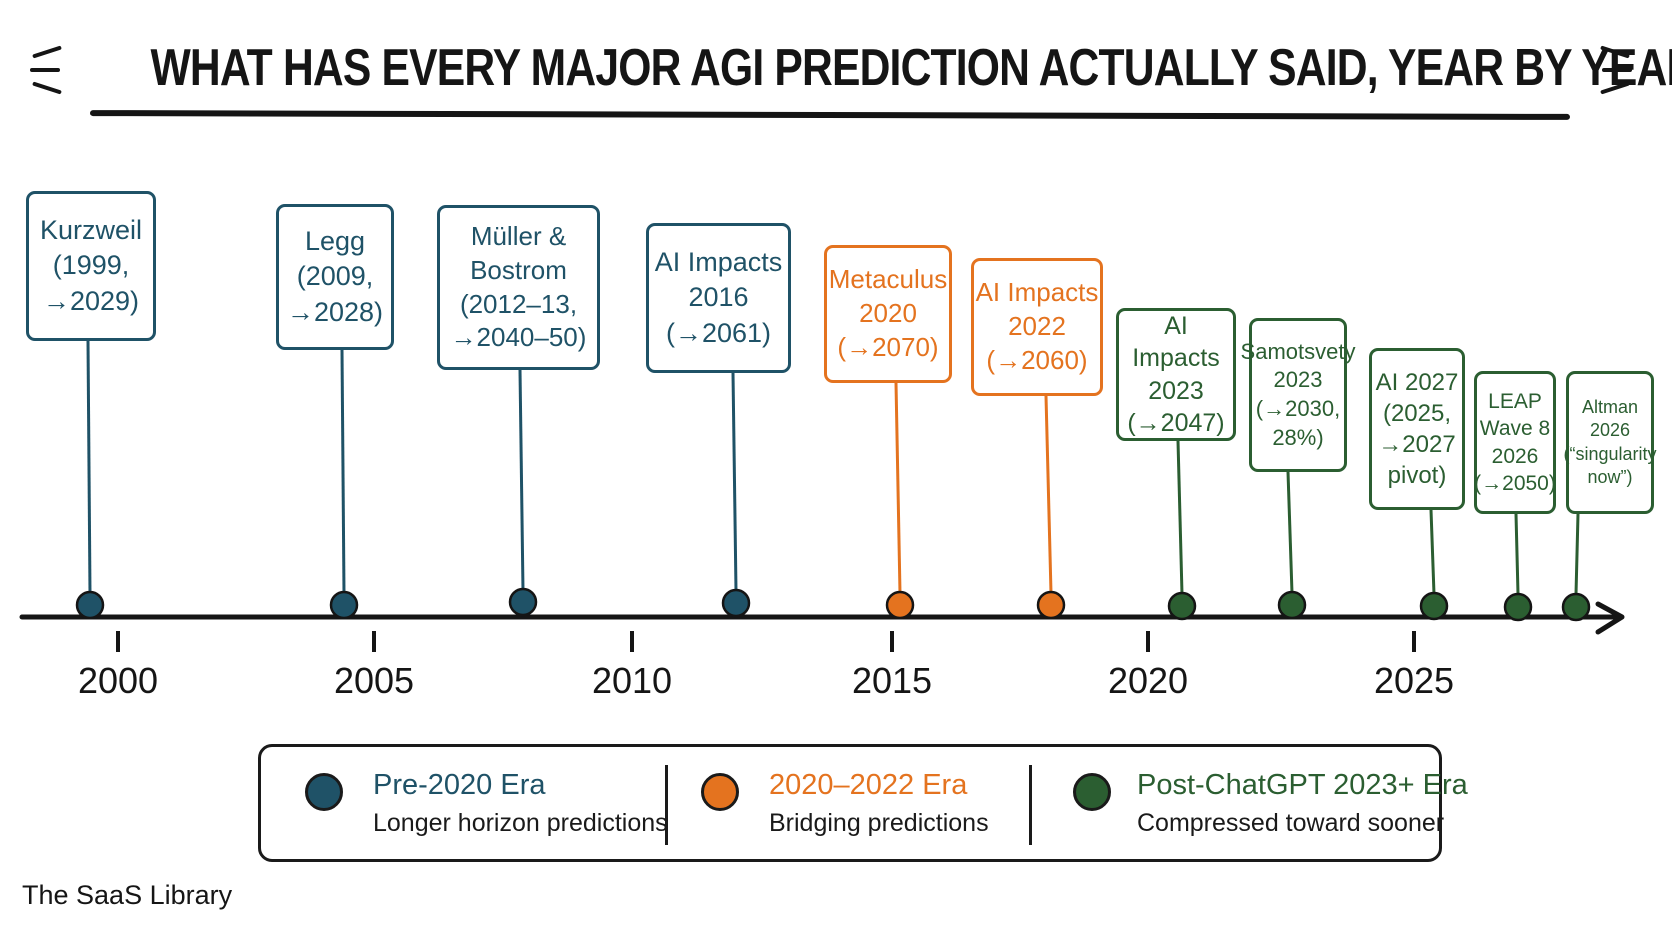 The height and width of the screenshot is (941, 1672). I want to click on legend-subtitle-mid: Bridging predictions, so click(879, 823).